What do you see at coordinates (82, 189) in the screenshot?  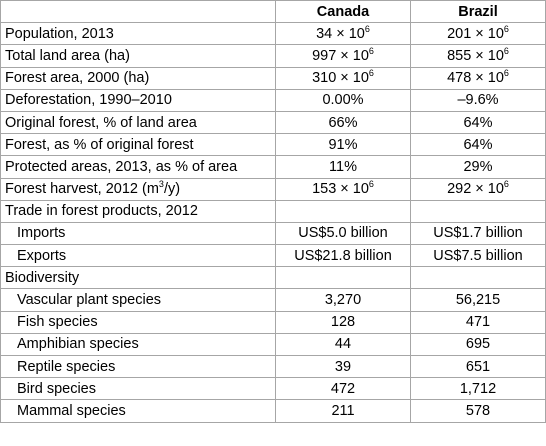 I see `row-label-text: Forest harvest, 2012 (m` at bounding box center [82, 189].